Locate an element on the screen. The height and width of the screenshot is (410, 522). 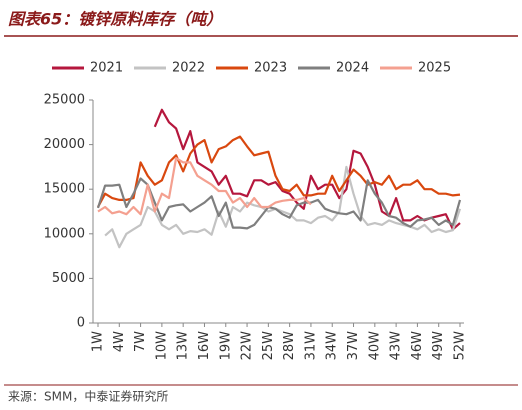
legend-label: 2023 is located at coordinates (270, 68).